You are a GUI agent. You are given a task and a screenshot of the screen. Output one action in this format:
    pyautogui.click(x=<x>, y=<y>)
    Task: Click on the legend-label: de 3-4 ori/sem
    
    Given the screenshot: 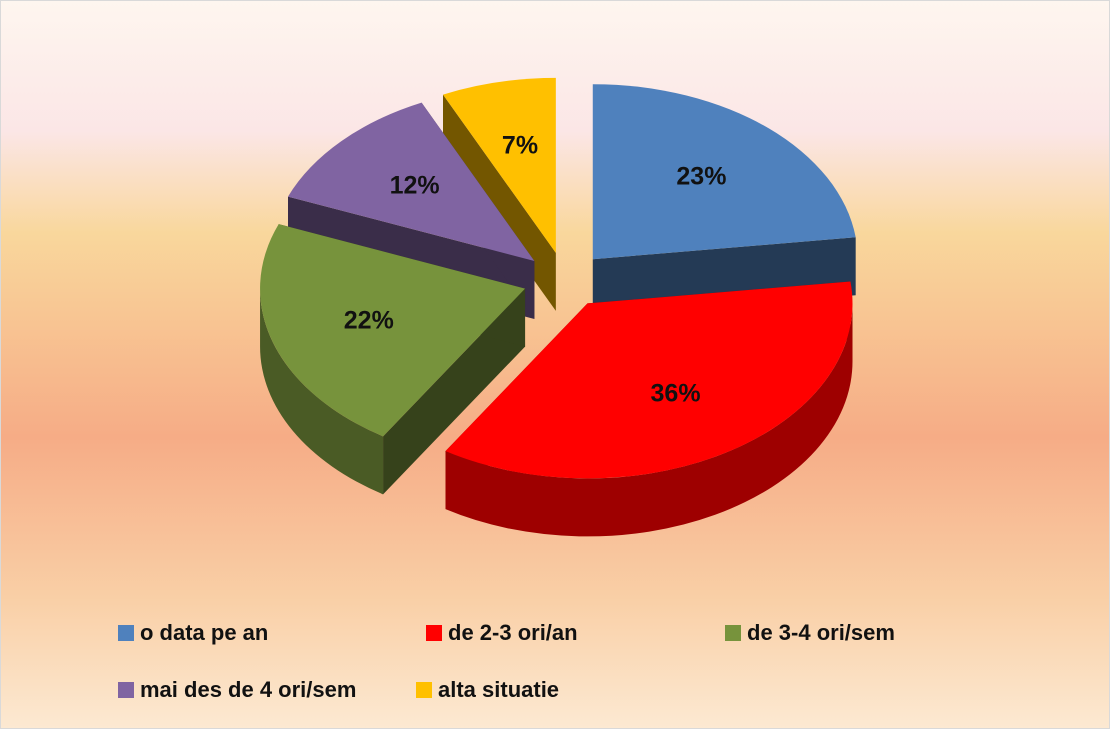 What is the action you would take?
    pyautogui.click(x=821, y=632)
    